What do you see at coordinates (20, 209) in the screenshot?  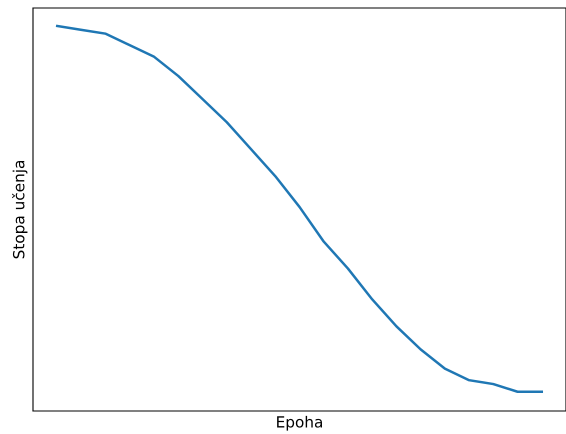 I see `y-axis-title: Stopa učenja` at bounding box center [20, 209].